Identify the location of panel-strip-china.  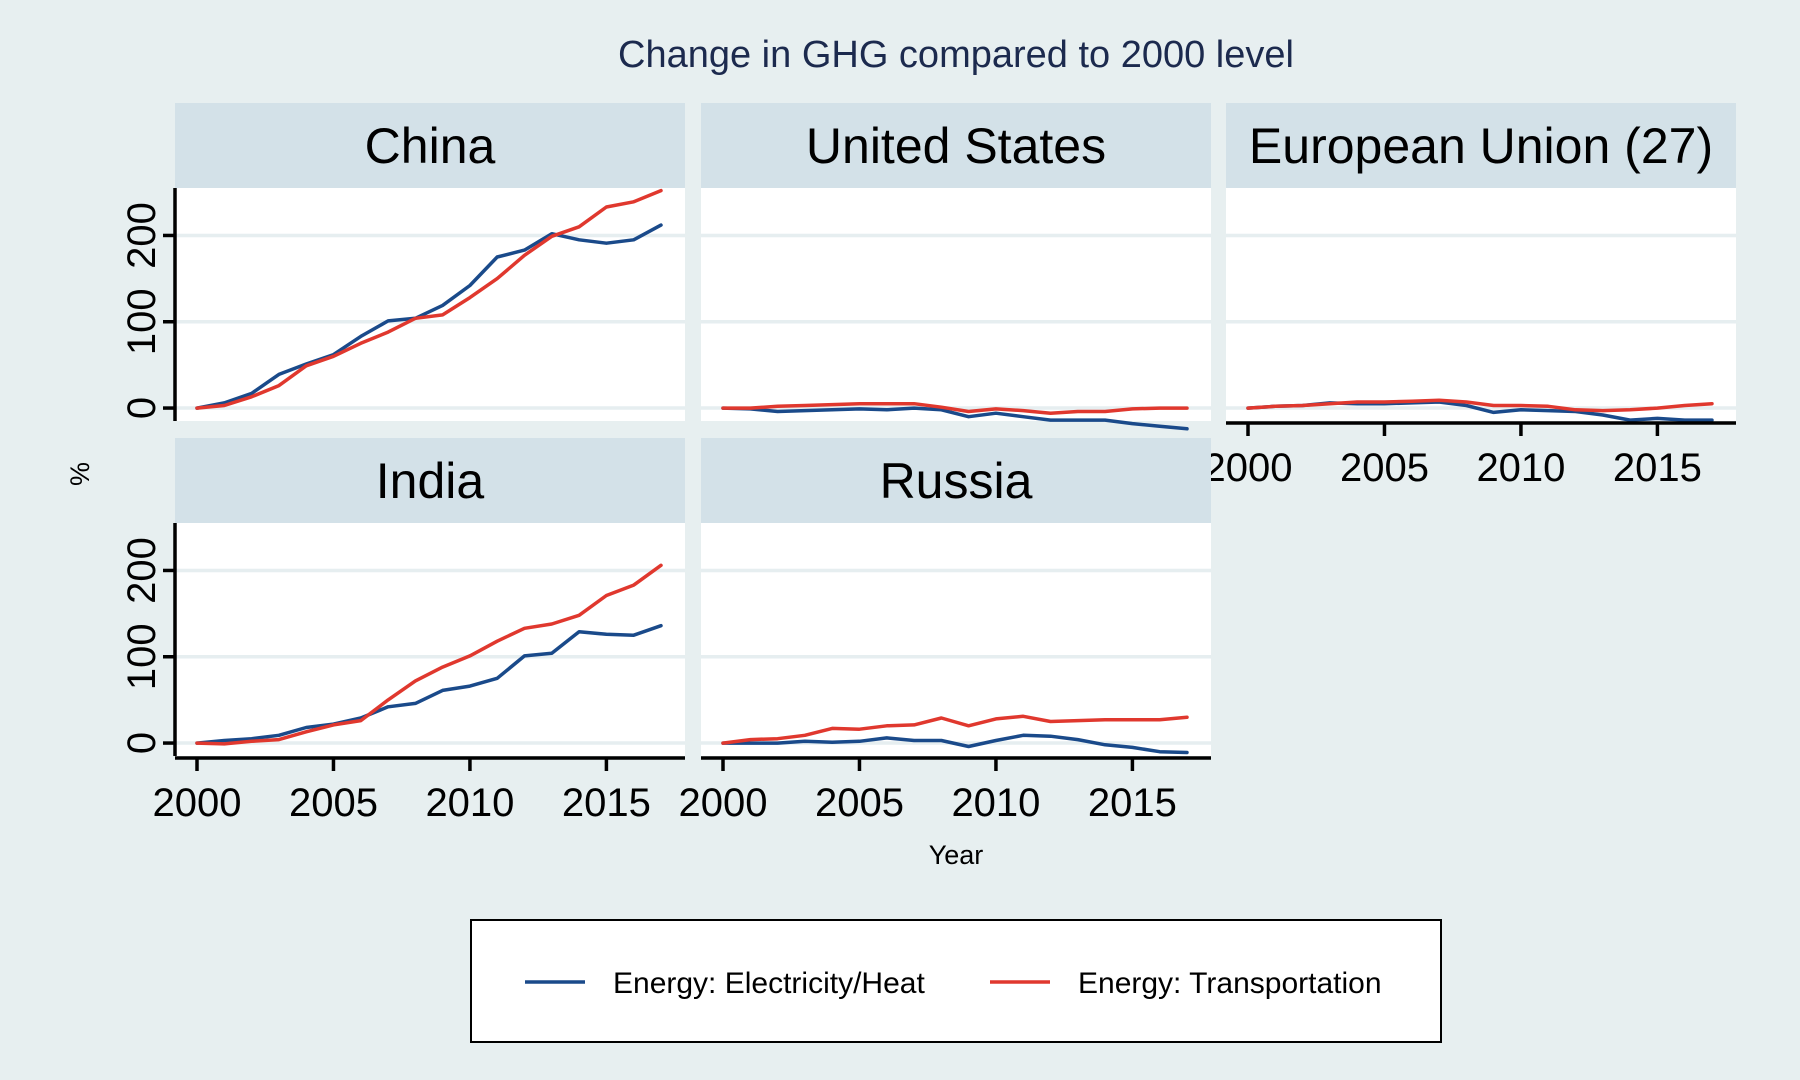
(430, 145).